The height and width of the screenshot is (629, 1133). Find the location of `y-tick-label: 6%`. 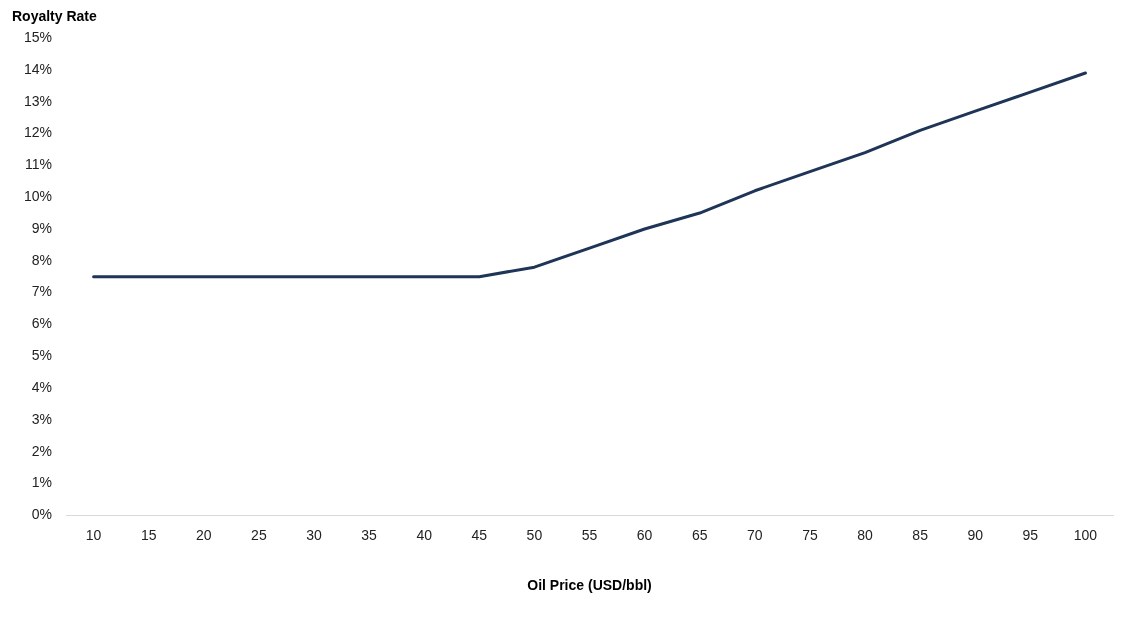

y-tick-label: 6% is located at coordinates (42, 323).